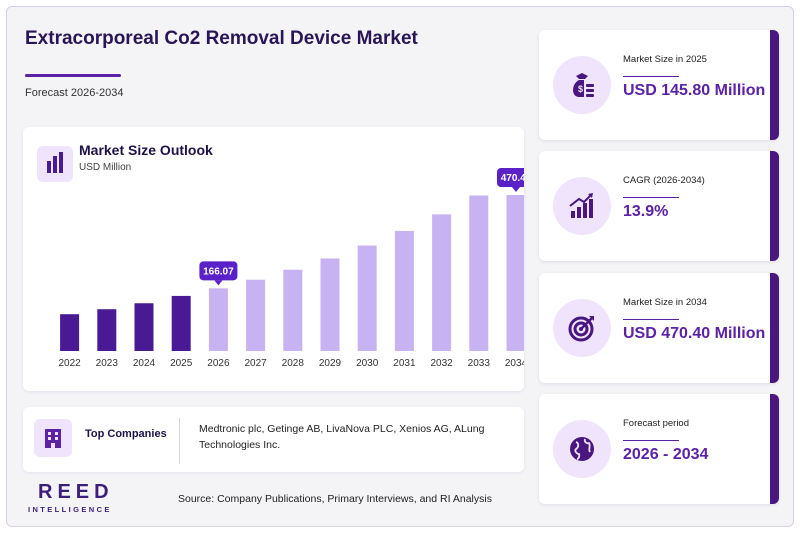 The height and width of the screenshot is (533, 800). Describe the element at coordinates (293, 363) in the screenshot. I see `x-tick-label: 2028` at that location.